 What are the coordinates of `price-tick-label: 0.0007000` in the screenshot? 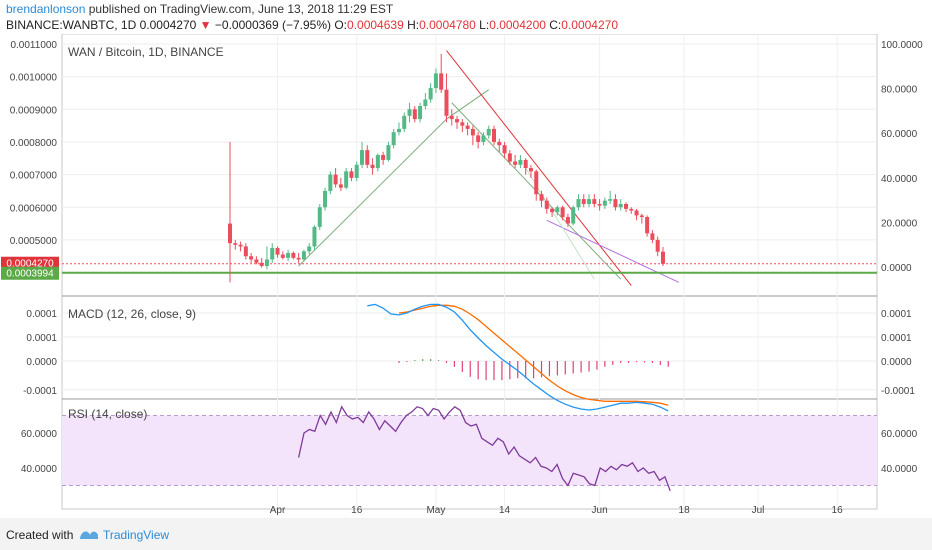 It's located at (34, 176).